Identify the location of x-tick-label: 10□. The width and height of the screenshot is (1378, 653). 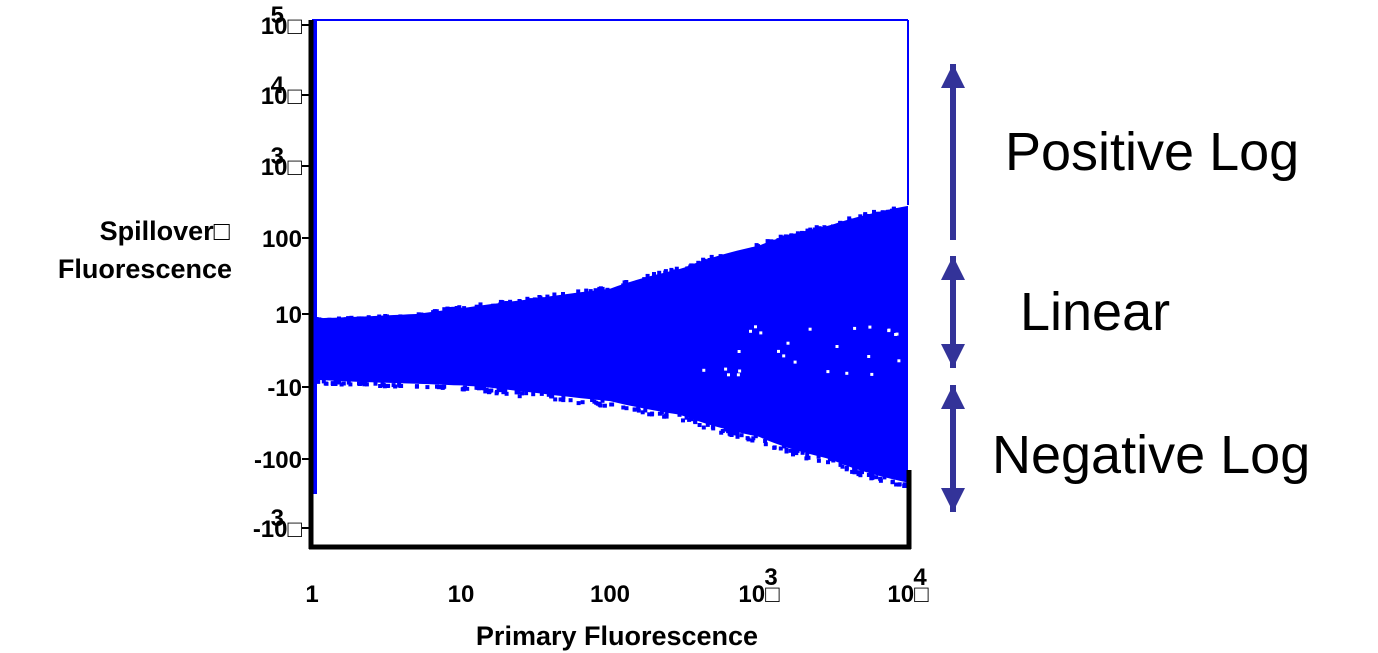
(759, 594).